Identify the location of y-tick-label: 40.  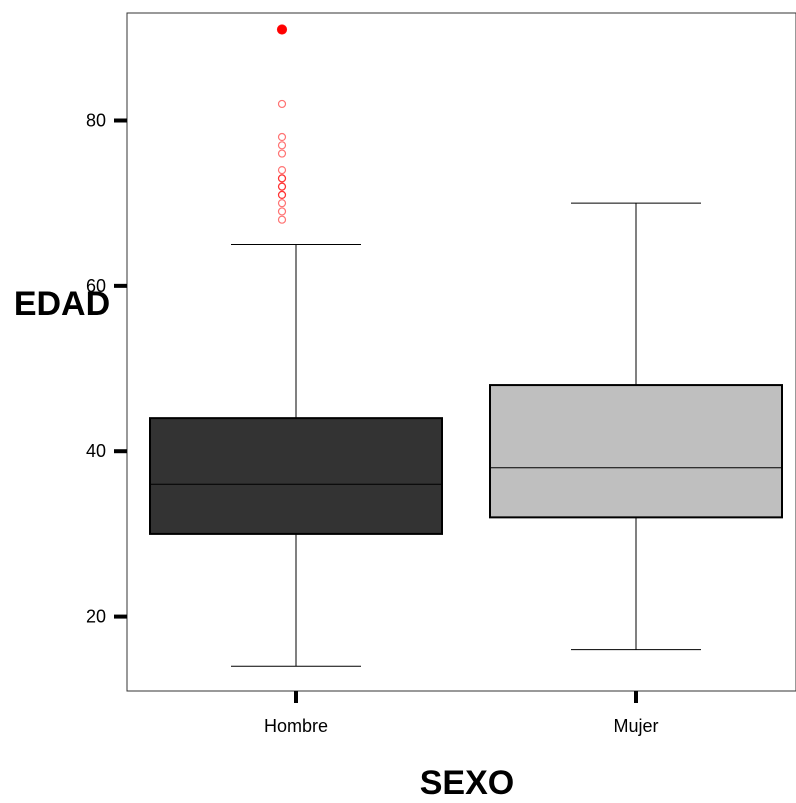
(96, 451).